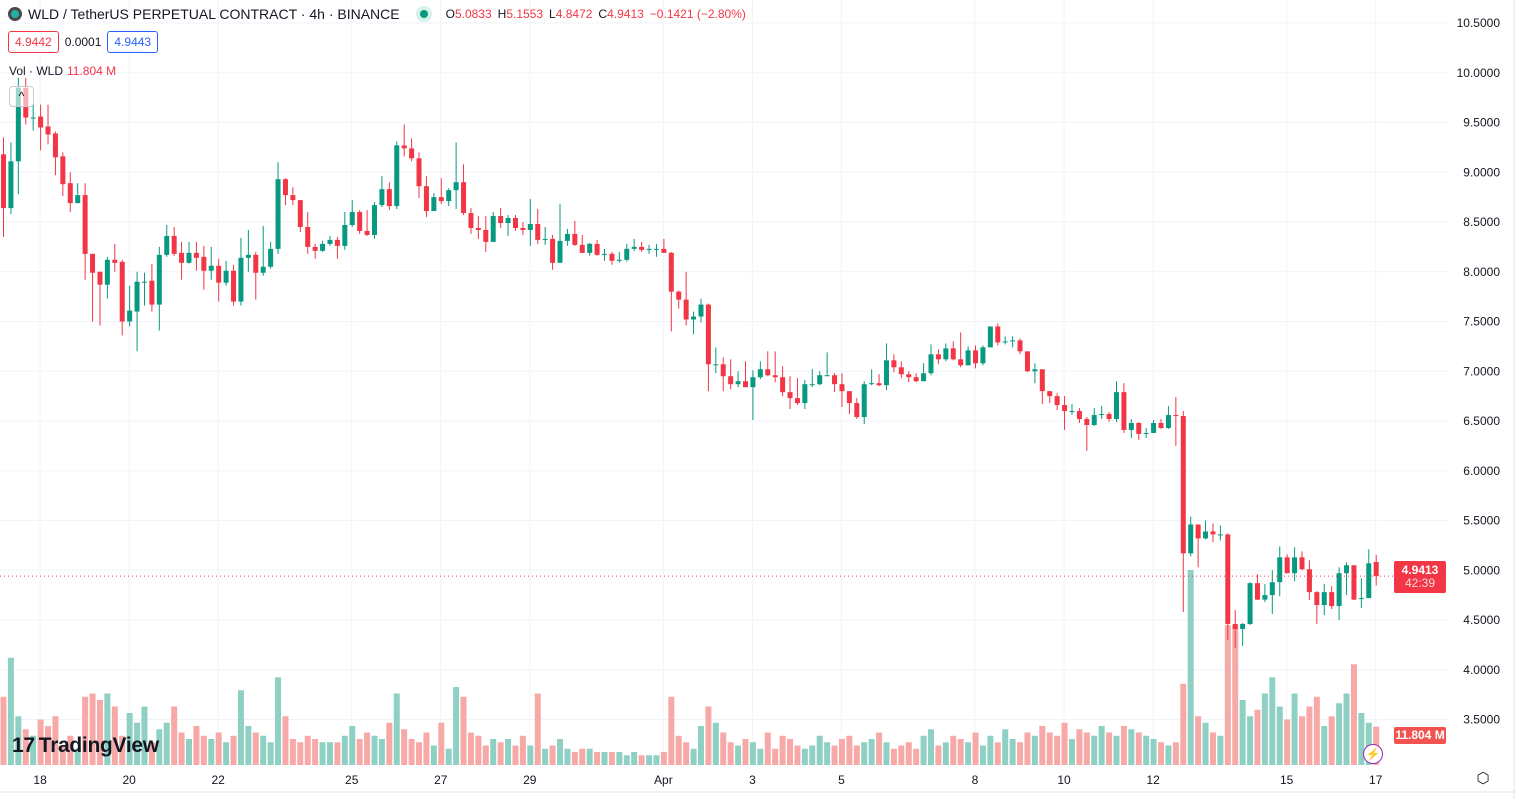  What do you see at coordinates (133, 42) in the screenshot?
I see `buy-button: 4.9443` at bounding box center [133, 42].